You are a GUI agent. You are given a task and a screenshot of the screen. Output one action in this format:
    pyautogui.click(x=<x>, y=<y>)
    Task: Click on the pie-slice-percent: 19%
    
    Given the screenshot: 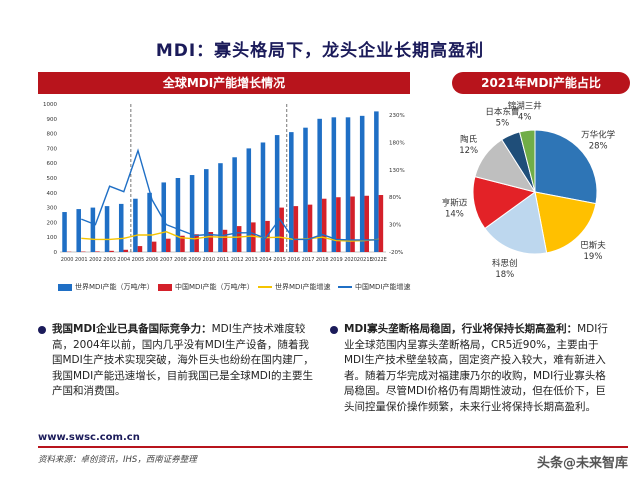 What is the action you would take?
    pyautogui.click(x=593, y=257)
    